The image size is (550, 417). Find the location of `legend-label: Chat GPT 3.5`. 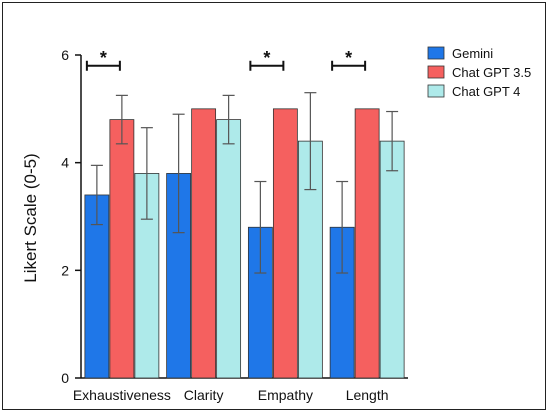

legend-label: Chat GPT 3.5 is located at coordinates (491, 72).